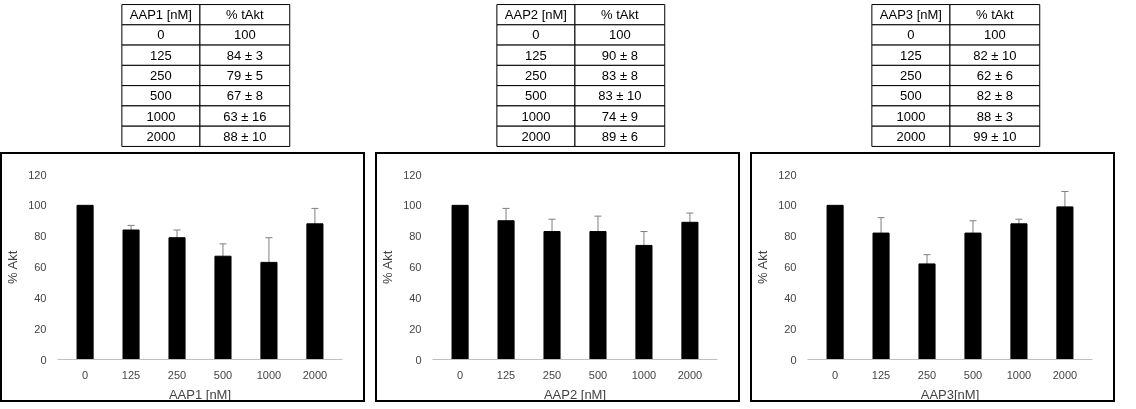  Describe the element at coordinates (620, 96) in the screenshot. I see `text: 83 ± 10` at that location.